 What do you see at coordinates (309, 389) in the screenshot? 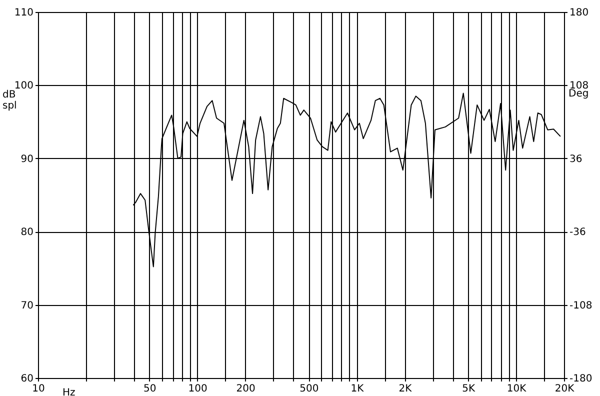
I see `x-tick-label: 500` at bounding box center [309, 389].